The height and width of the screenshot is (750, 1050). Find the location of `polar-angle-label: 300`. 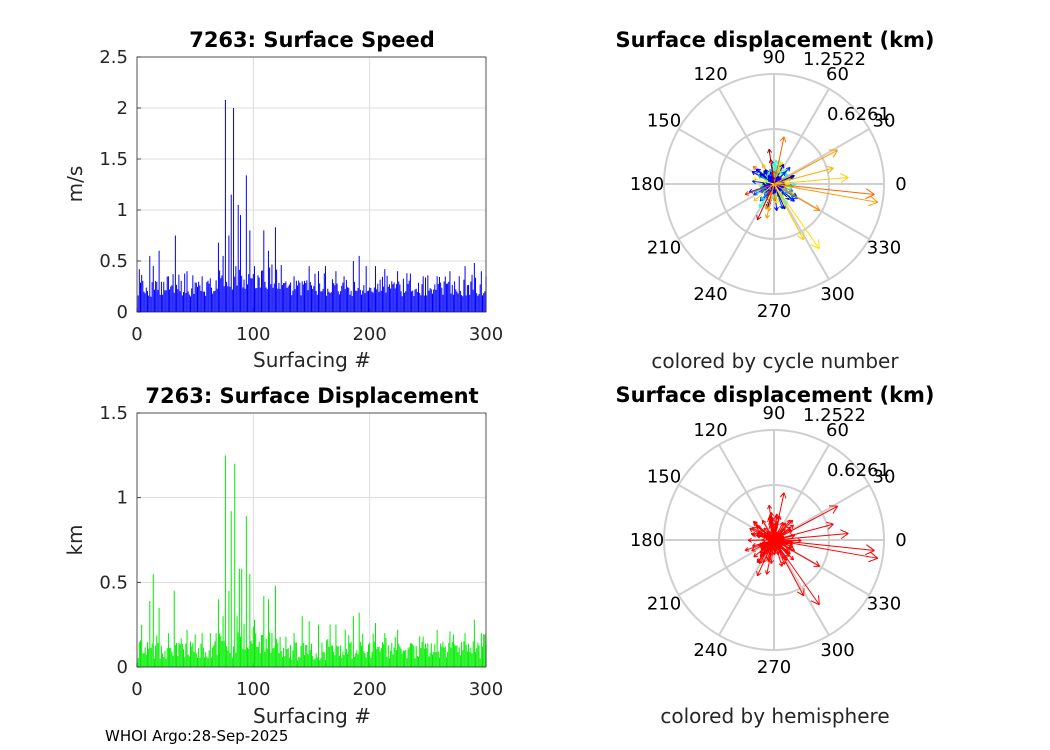

polar-angle-label: 300 is located at coordinates (837, 650).